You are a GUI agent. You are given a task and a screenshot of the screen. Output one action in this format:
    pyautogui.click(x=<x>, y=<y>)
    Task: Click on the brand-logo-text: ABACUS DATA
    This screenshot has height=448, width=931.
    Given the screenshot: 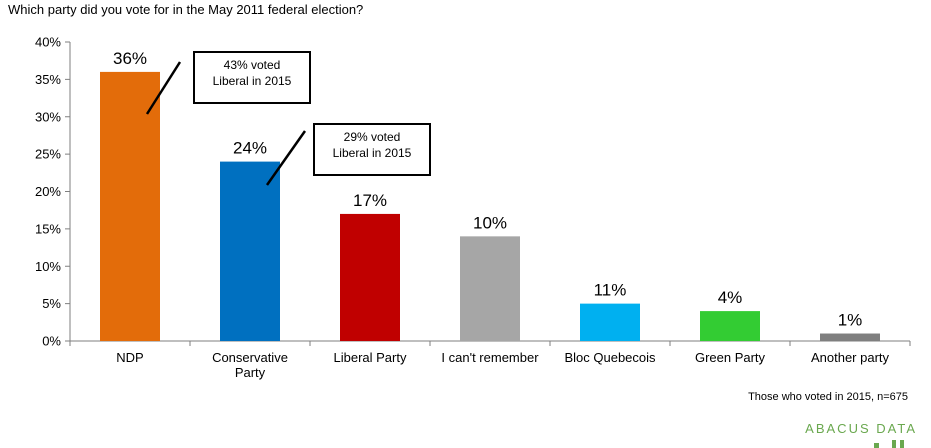 What is the action you would take?
    pyautogui.click(x=861, y=428)
    